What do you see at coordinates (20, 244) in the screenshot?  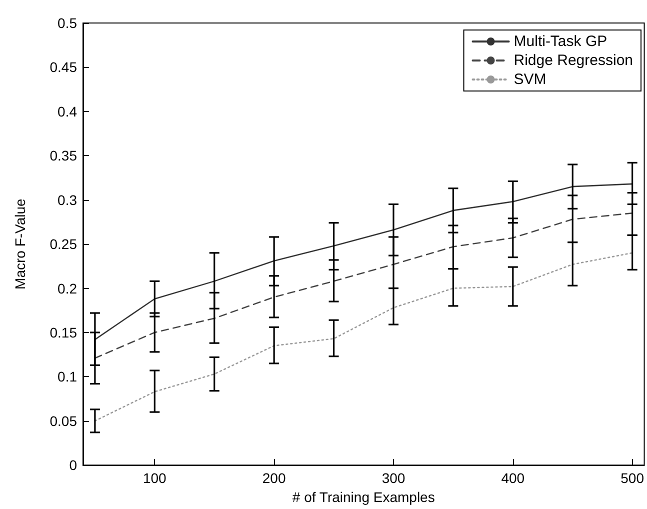 I see `y-axis-title: Macro F-Value` at bounding box center [20, 244].